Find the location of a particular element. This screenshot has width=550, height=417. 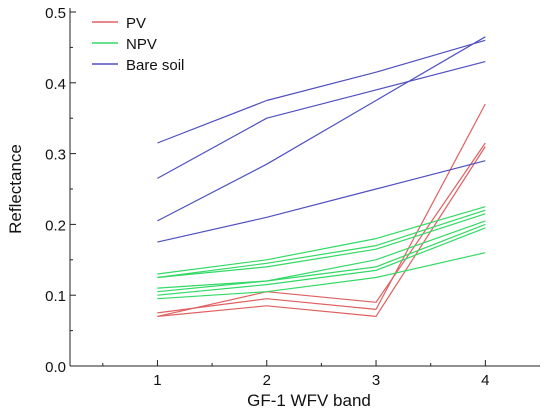

legend-label-pv: PV is located at coordinates (136, 23).